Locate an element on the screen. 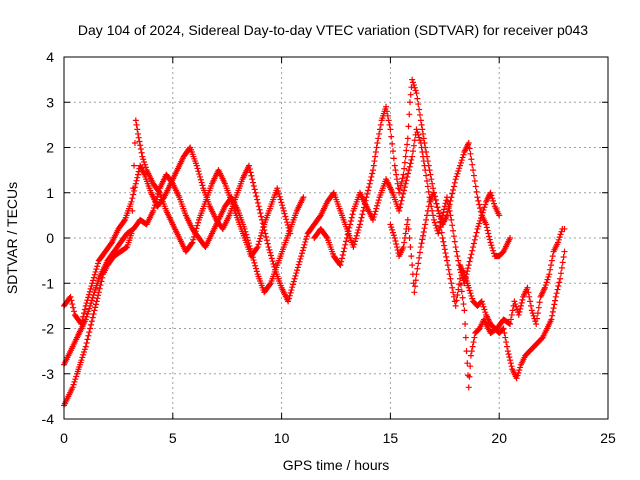  x-tick-labels: 0 5 10 15 20 25 is located at coordinates (338, 438).